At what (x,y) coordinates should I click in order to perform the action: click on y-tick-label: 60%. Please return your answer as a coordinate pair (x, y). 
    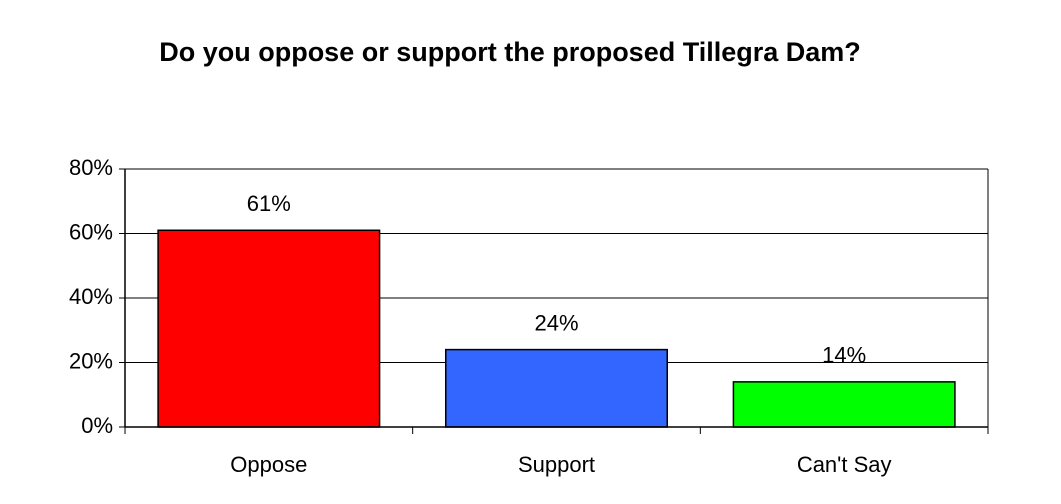
    Looking at the image, I should click on (91, 231).